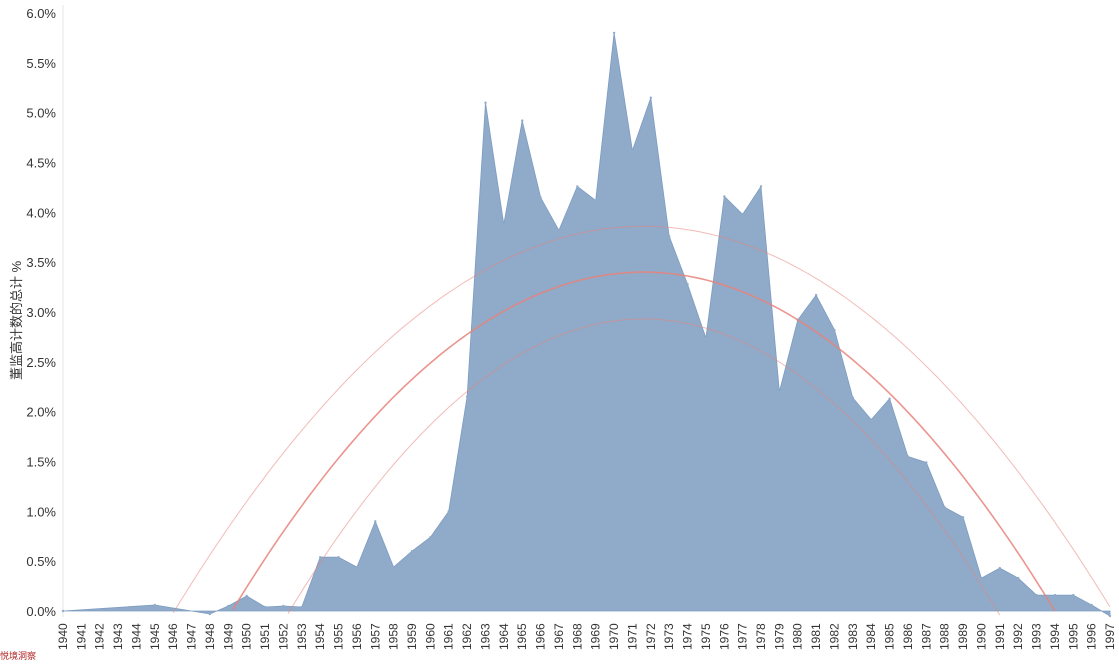 The width and height of the screenshot is (1119, 665). Describe the element at coordinates (16, 320) in the screenshot. I see `y-axis-label: 董监高计数的总计 %` at that location.